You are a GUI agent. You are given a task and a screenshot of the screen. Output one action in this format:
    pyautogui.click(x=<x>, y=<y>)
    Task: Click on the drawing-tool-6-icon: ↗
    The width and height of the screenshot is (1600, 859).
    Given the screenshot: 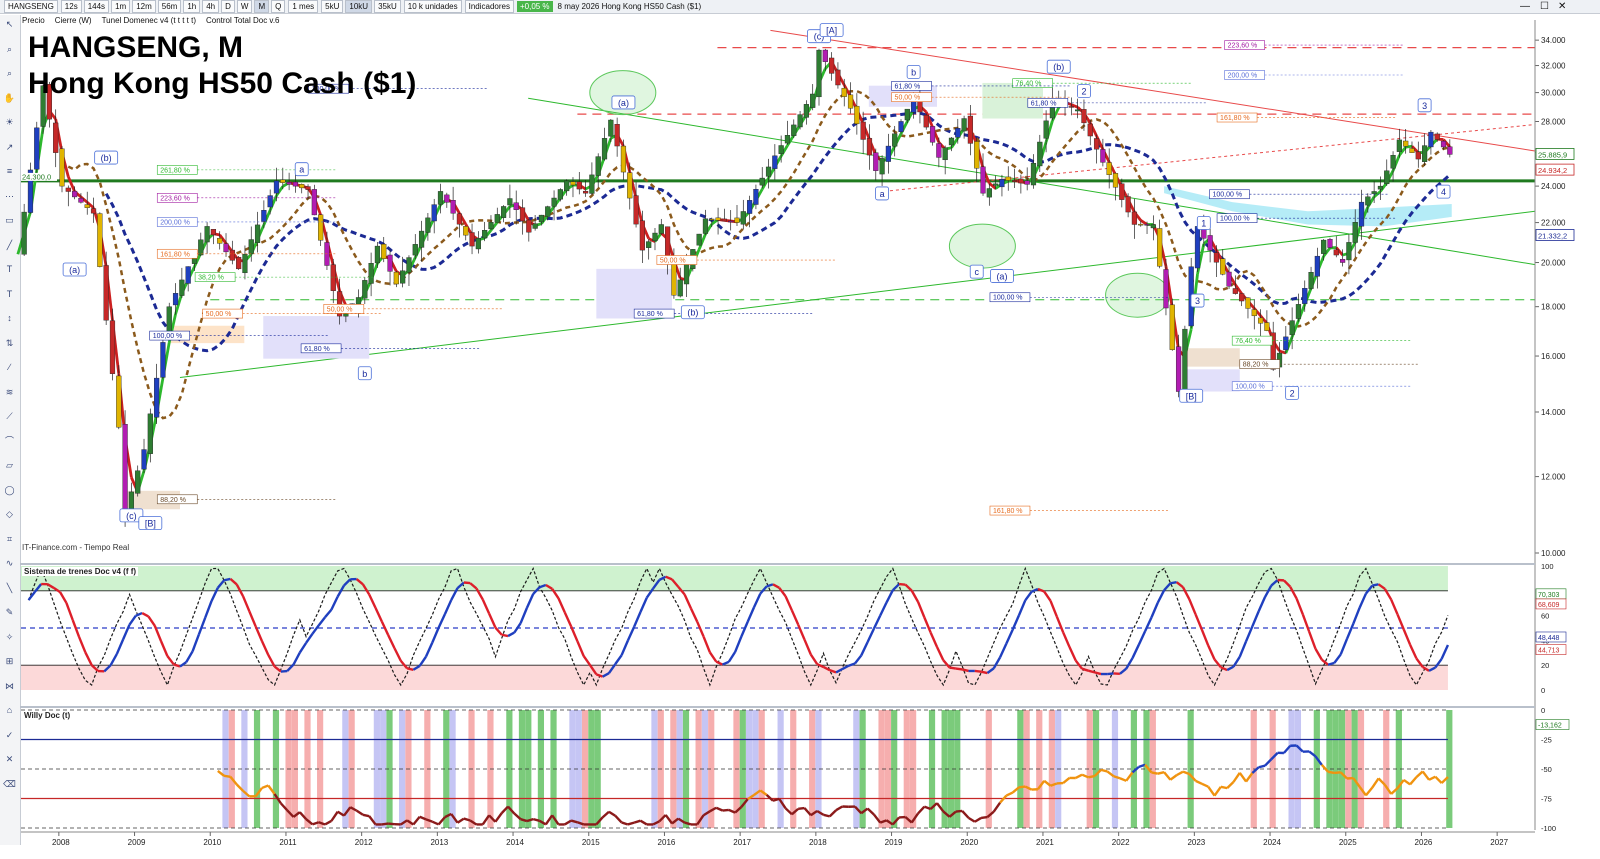 What is the action you would take?
    pyautogui.click(x=9, y=146)
    